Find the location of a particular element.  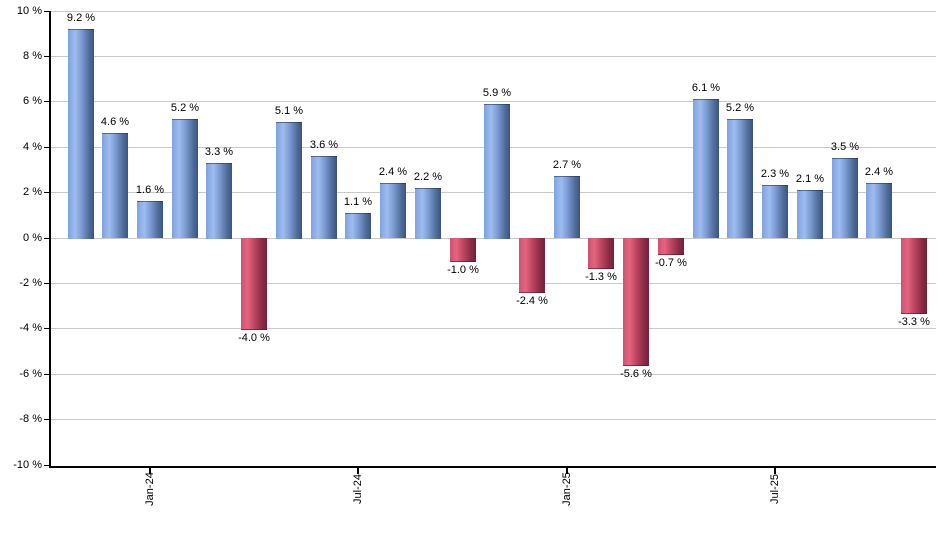

bar-value-label-0: 9.2 % is located at coordinates (81, 18).